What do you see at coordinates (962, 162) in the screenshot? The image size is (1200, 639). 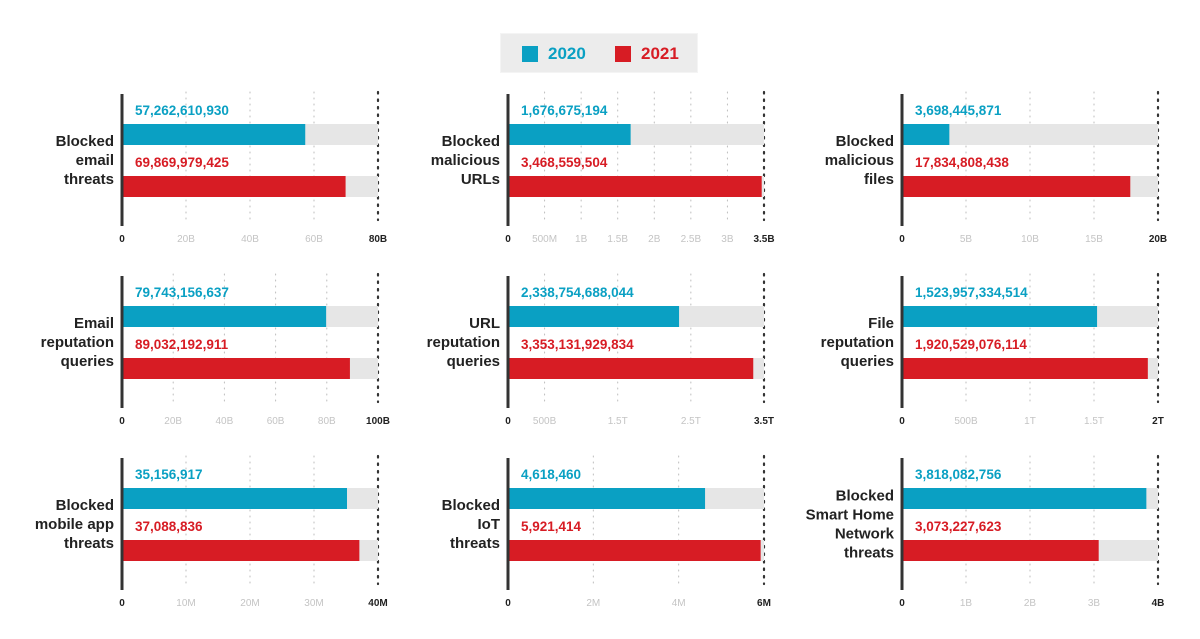 I see `data-label-2021: 17,834,808,438` at bounding box center [962, 162].